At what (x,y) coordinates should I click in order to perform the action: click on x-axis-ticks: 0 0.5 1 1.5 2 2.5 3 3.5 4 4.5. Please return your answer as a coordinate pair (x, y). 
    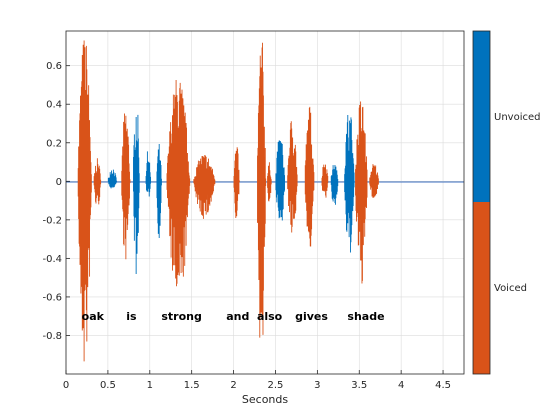
    Looking at the image, I should click on (257, 380).